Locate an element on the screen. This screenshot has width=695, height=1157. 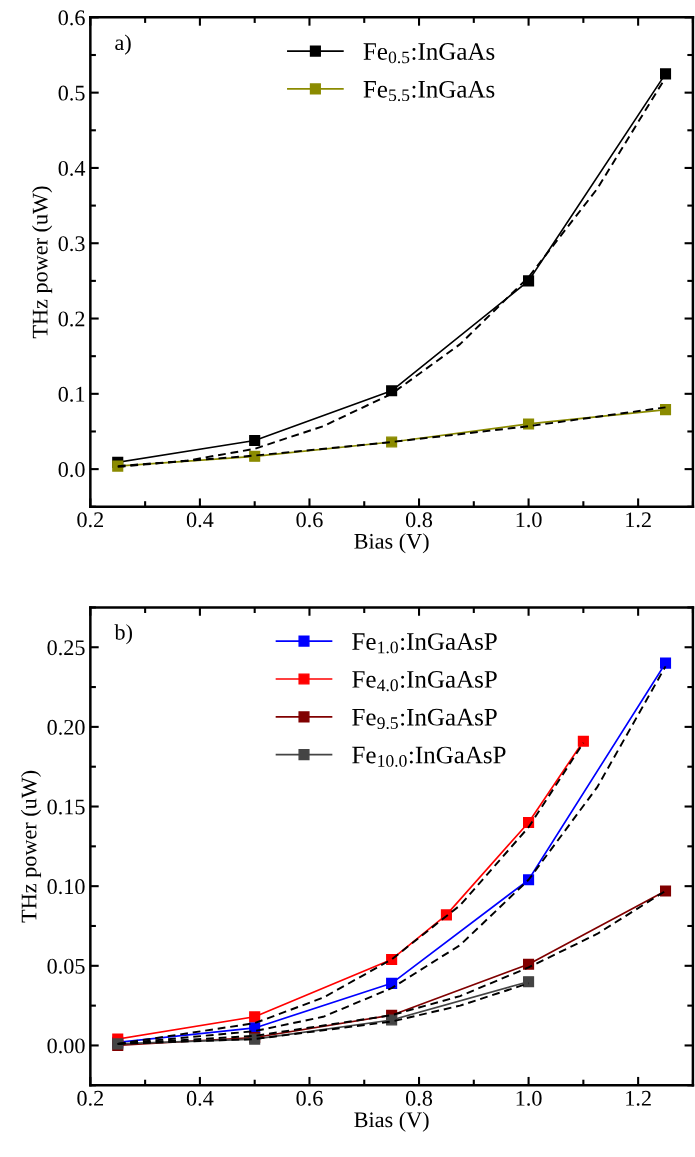
legend-label: Fe$_{9.5}$:InGaAsP is located at coordinates (424, 719).